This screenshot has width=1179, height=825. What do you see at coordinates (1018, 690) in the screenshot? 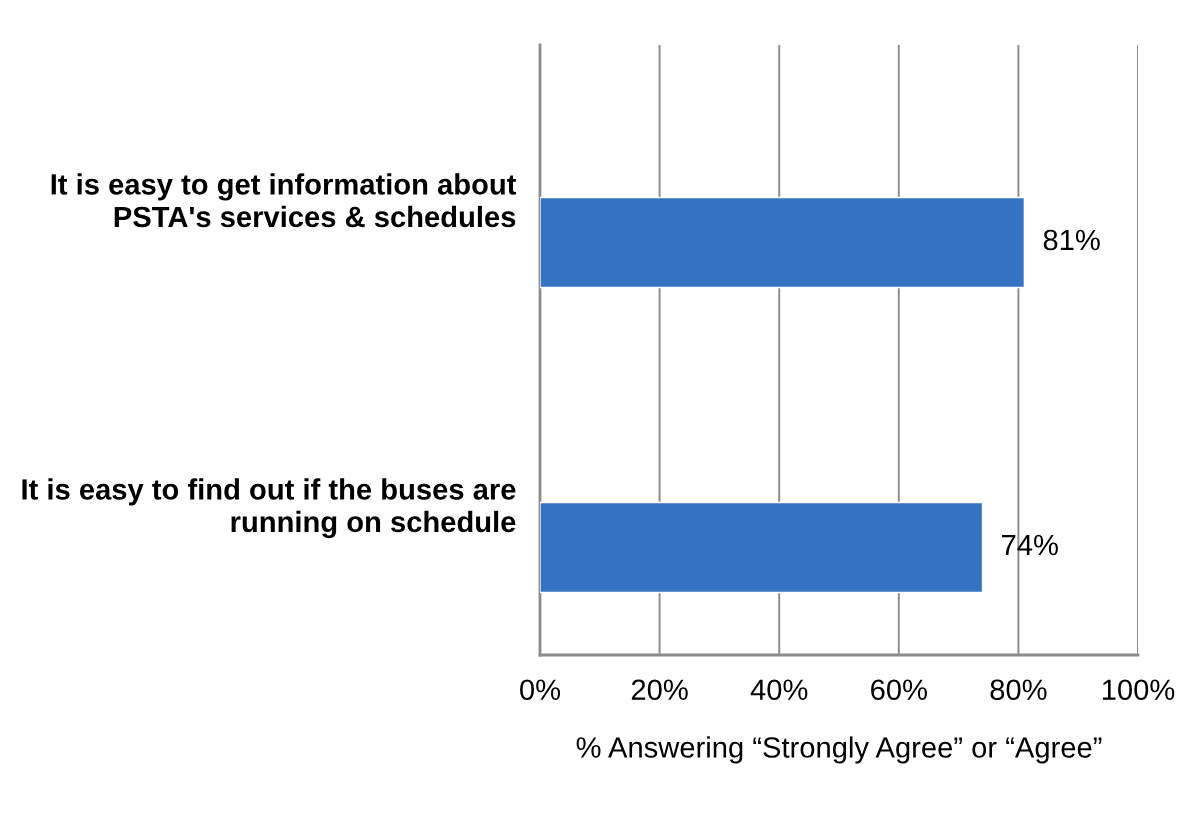
I see `x-tick-label: 80%` at bounding box center [1018, 690].